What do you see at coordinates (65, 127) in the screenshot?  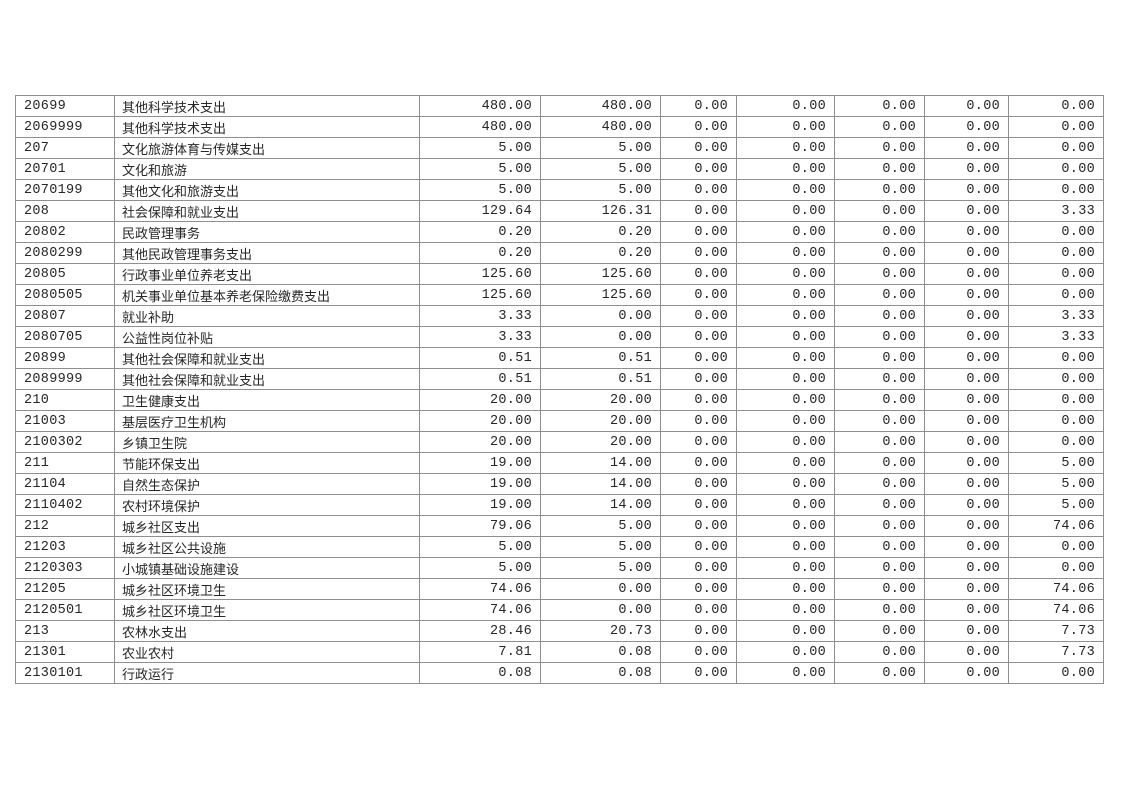 I see `budget-code-cell: 2069999` at bounding box center [65, 127].